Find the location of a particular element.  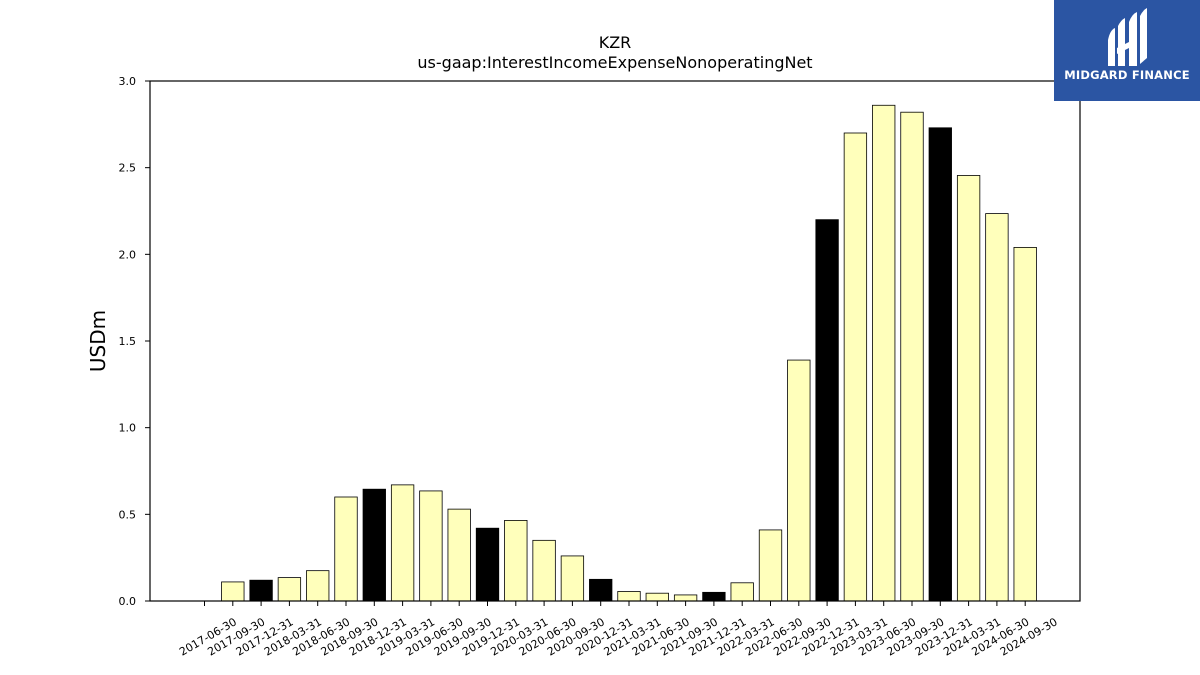

brand-name: MIDGARD FINANCE is located at coordinates (1127, 75).